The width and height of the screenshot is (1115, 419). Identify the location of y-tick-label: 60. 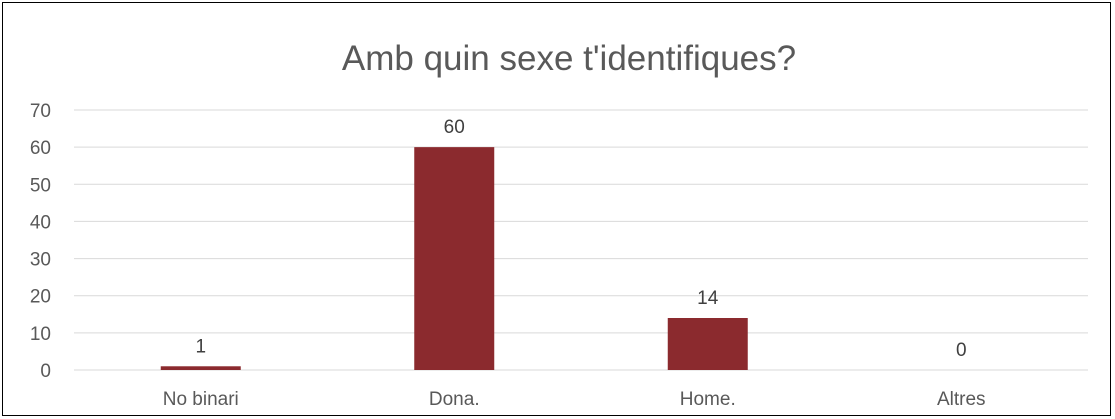
(40, 148).